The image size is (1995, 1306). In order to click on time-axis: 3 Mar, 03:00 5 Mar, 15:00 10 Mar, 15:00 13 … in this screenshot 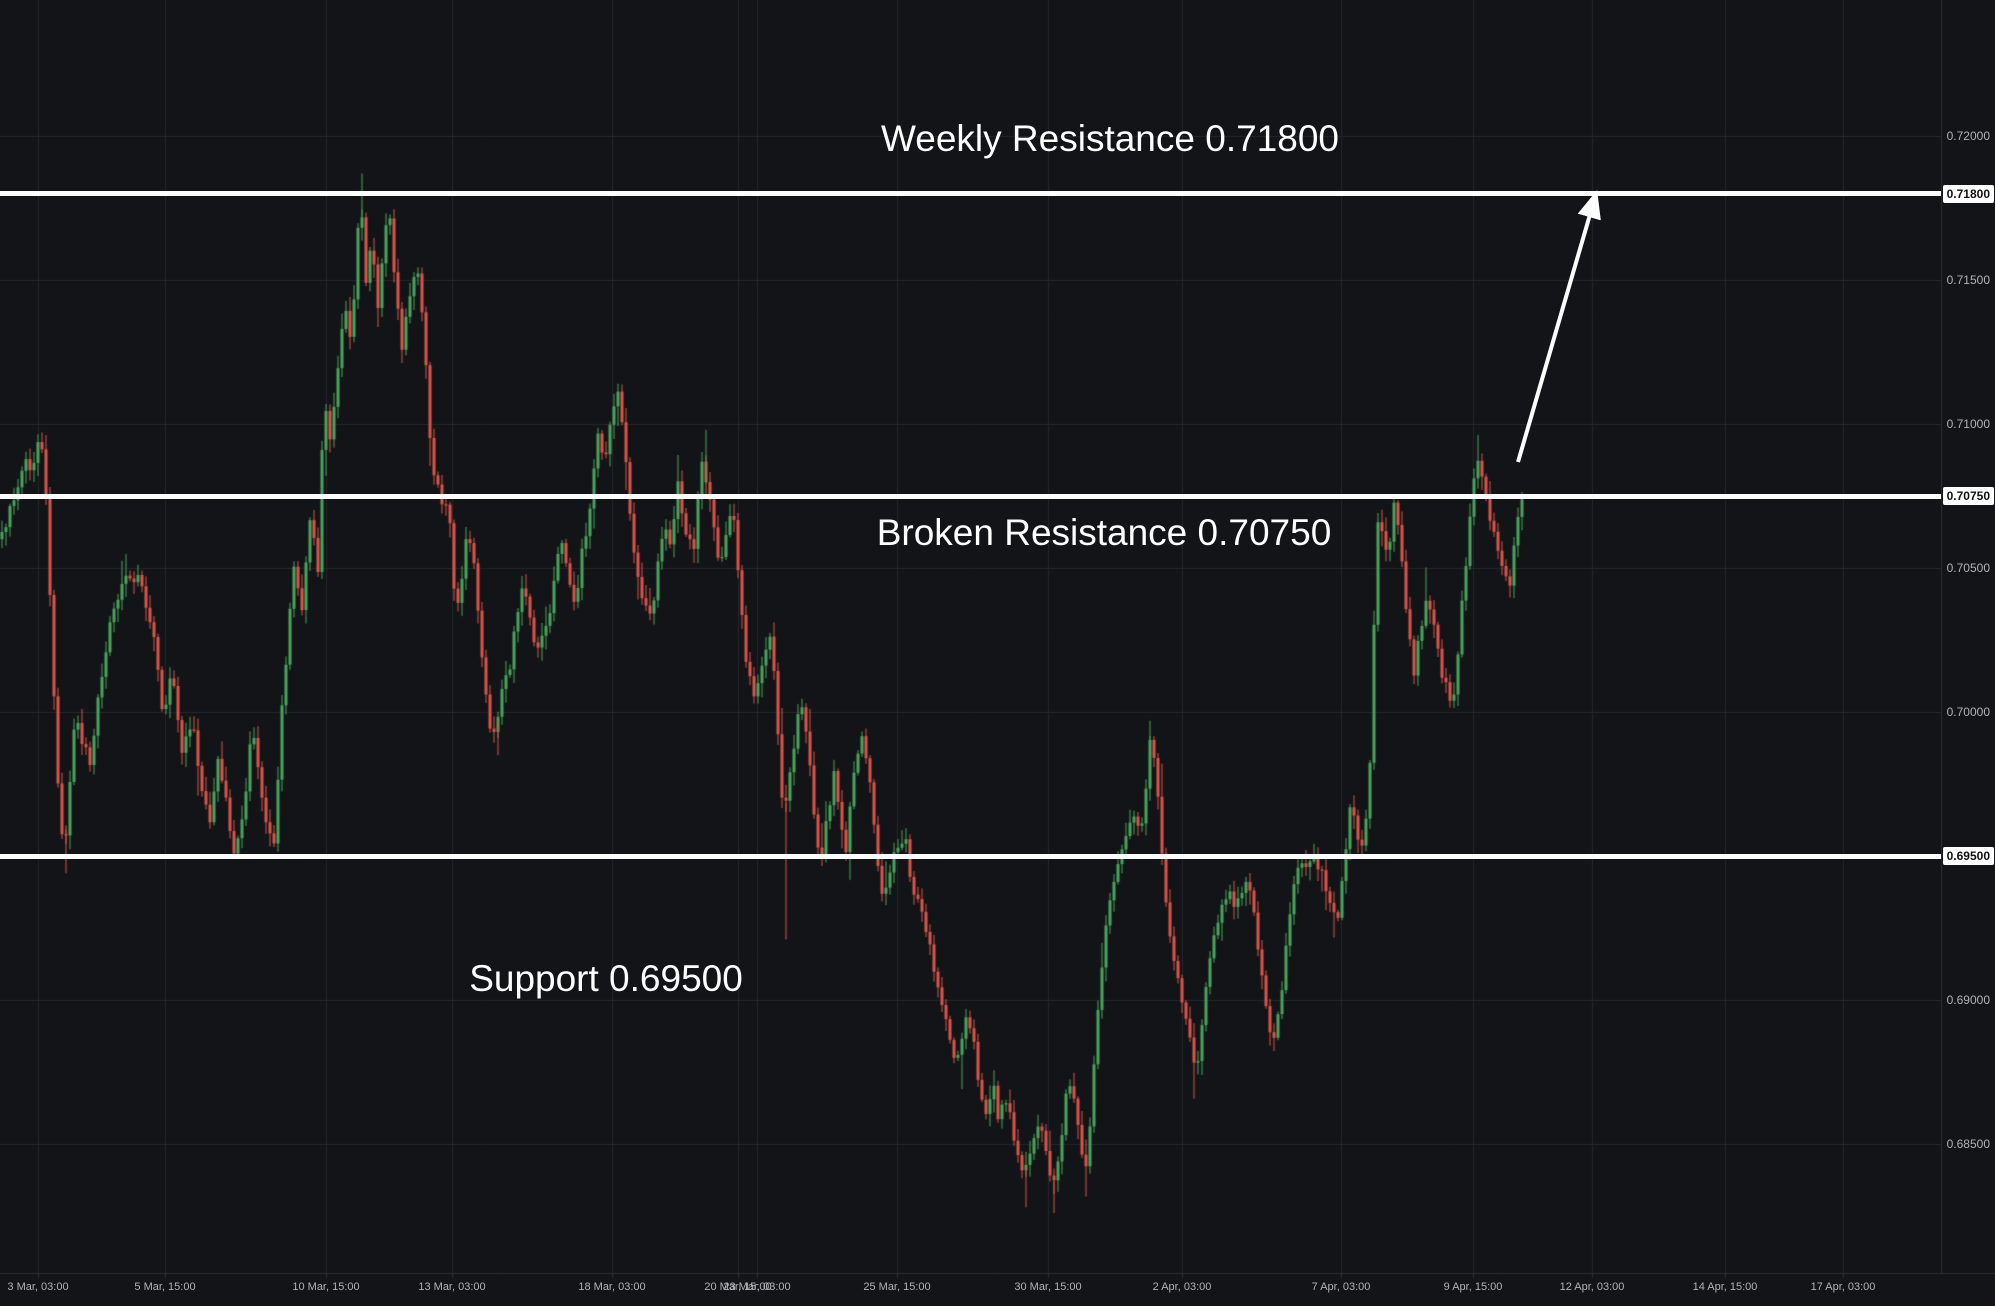, I will do `click(997, 1289)`.